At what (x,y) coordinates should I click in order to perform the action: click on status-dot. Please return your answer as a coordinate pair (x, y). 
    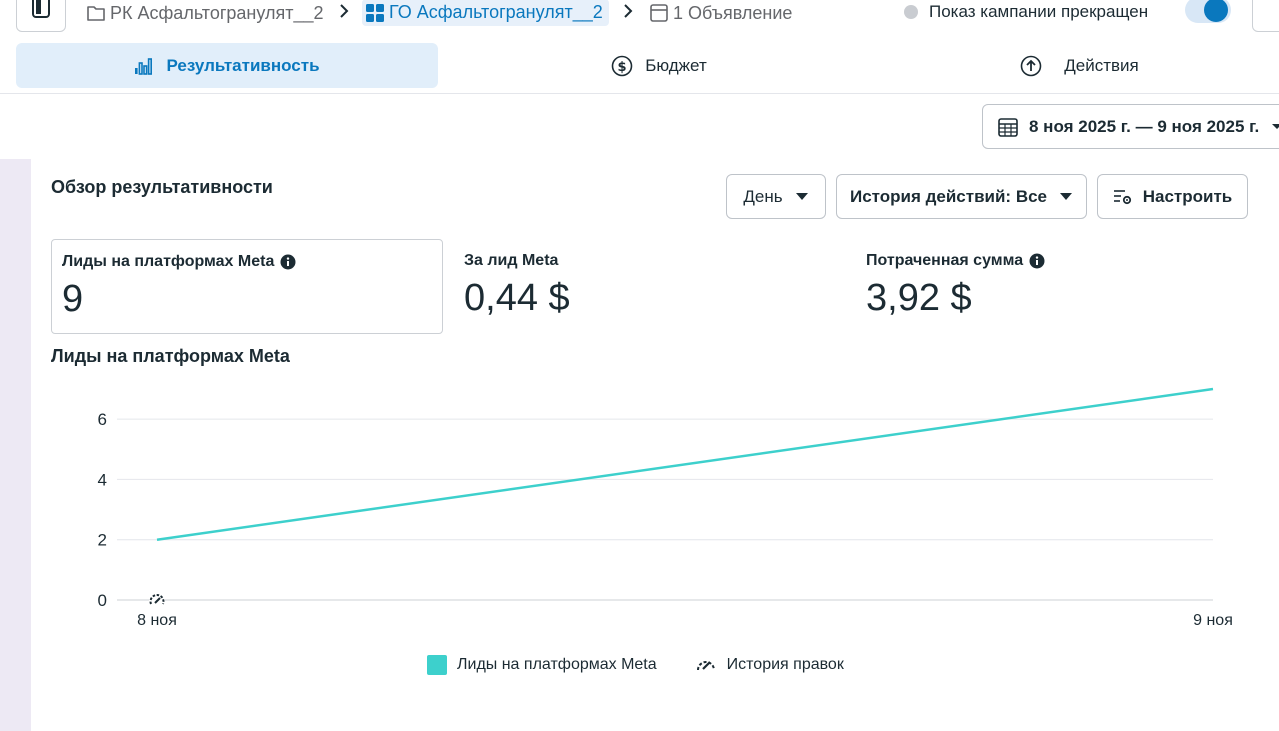
    Looking at the image, I should click on (911, 12).